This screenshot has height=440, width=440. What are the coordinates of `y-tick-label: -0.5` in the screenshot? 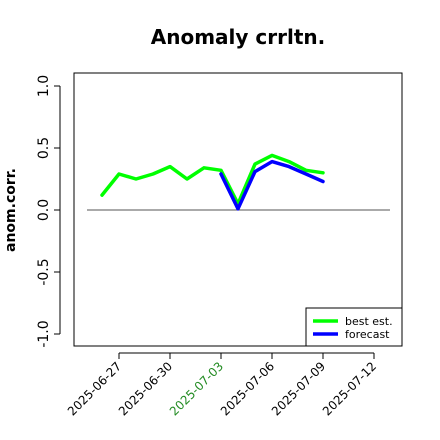 It's located at (44, 271).